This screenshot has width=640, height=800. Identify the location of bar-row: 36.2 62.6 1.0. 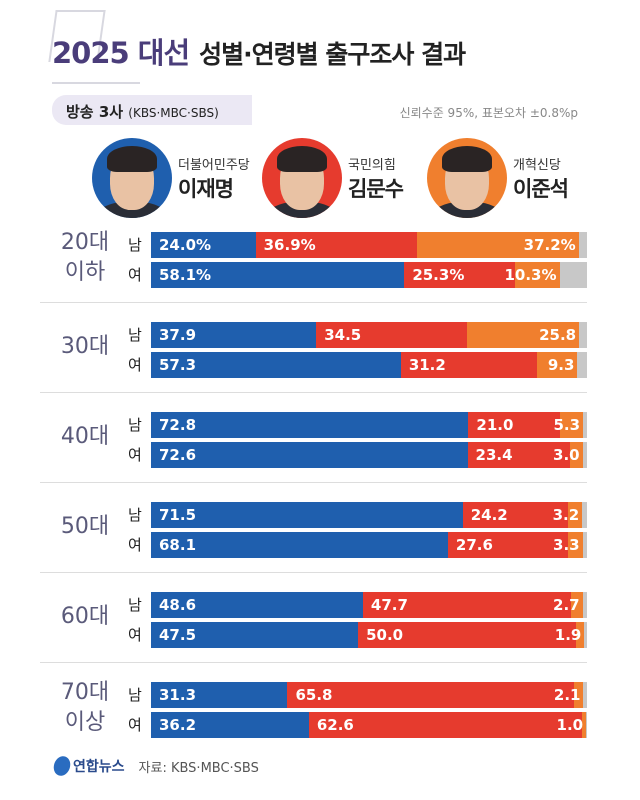
(369, 725).